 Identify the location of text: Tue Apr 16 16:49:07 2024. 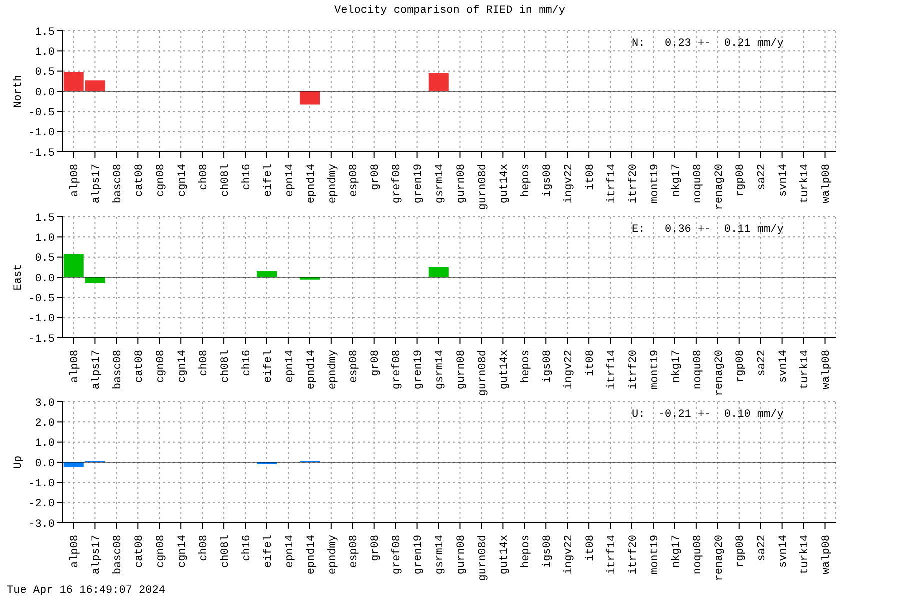
(86, 591).